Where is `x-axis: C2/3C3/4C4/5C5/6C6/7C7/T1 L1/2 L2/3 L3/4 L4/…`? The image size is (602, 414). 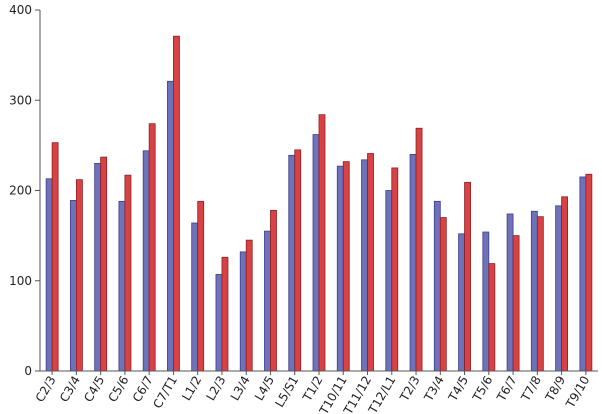
x-axis: C2/3C3/4C4/5C5/6C6/7C7/T1 L1/2 L2/3 L3/4 L4/… is located at coordinates (315, 392).